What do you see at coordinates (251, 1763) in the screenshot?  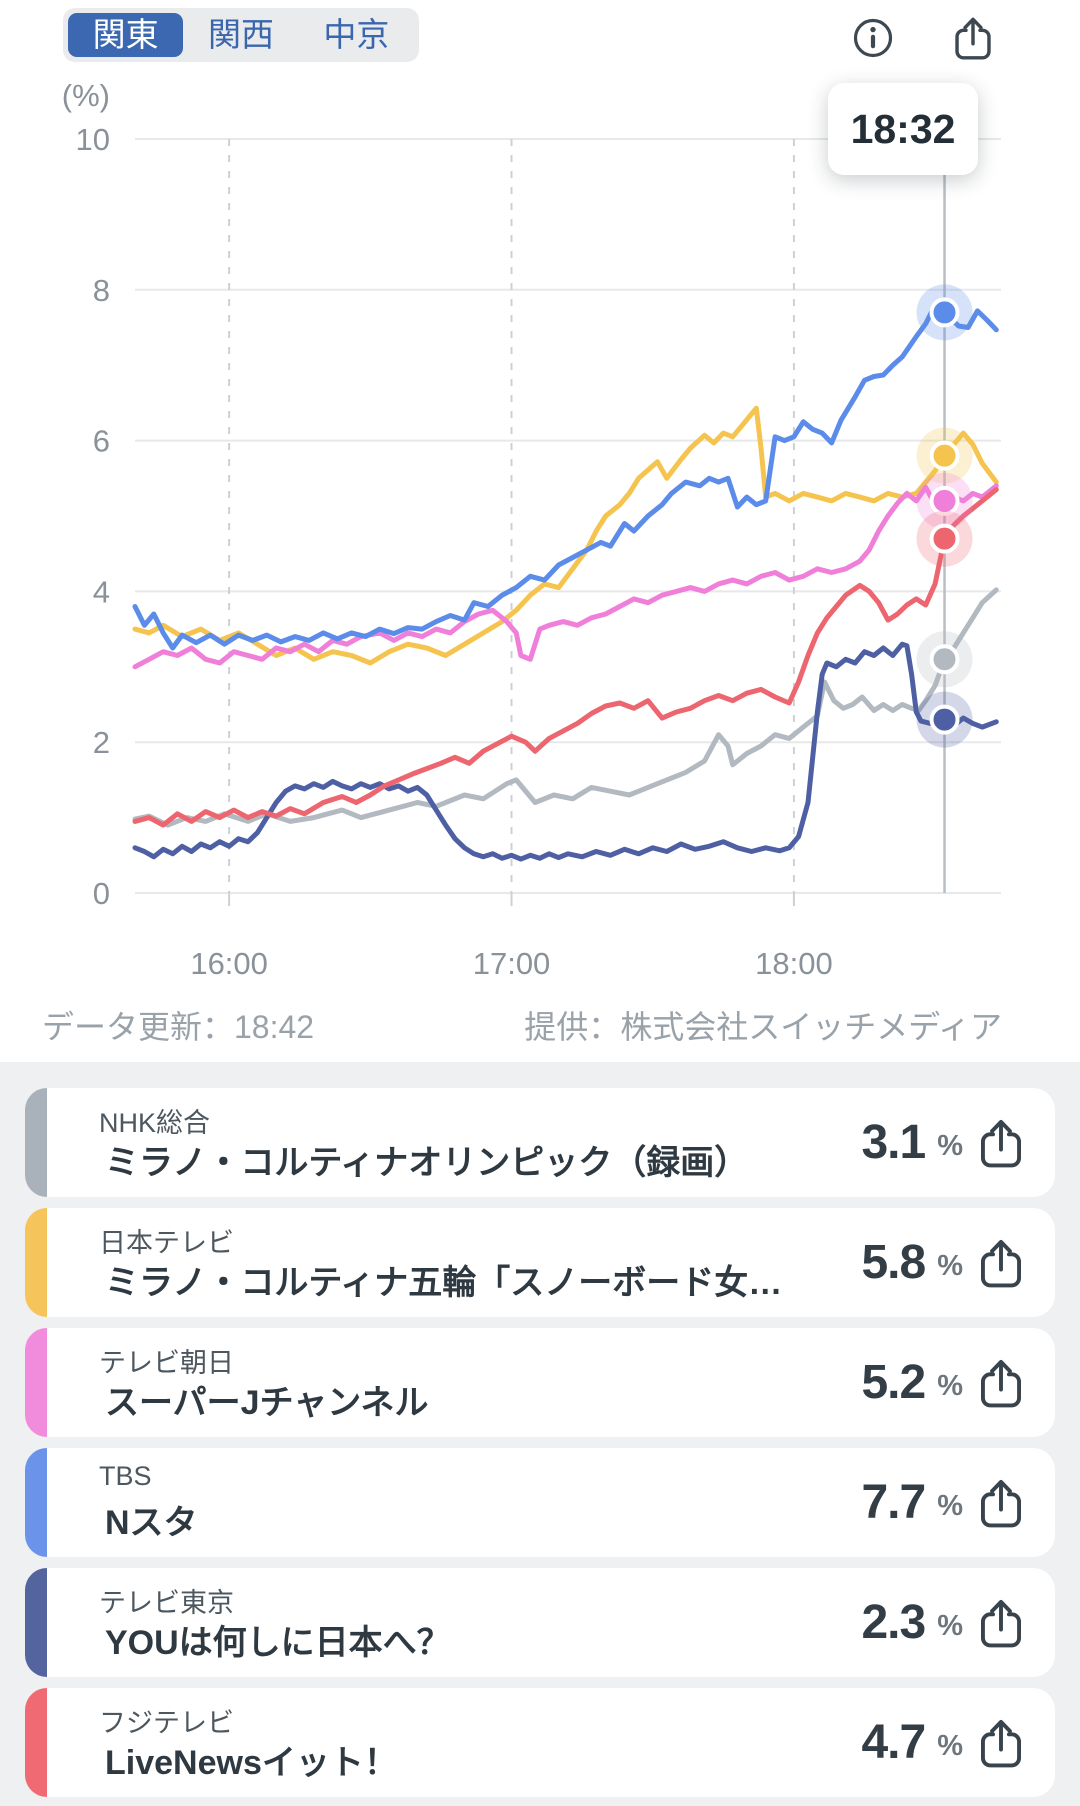 I see `program-title: LiveNewsイット！` at bounding box center [251, 1763].